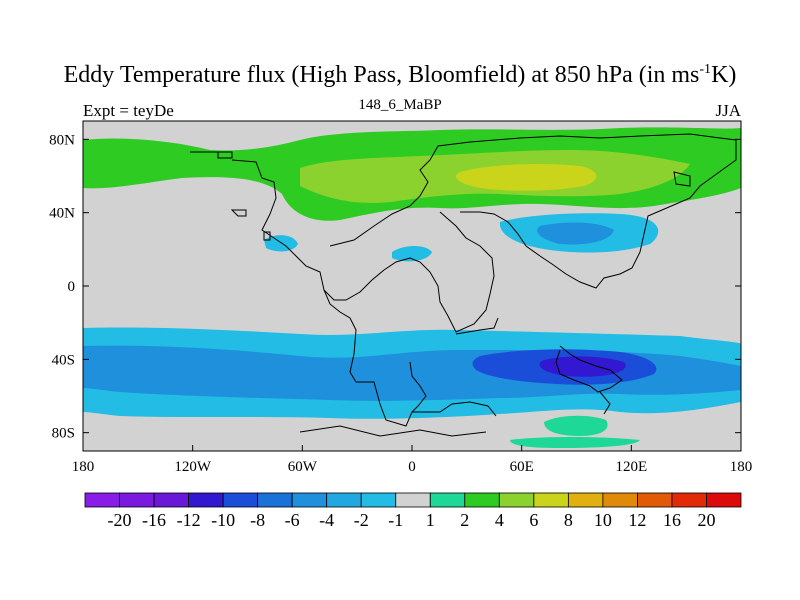 The height and width of the screenshot is (600, 800). Describe the element at coordinates (603, 520) in the screenshot. I see `colorbar-label: 10` at that location.